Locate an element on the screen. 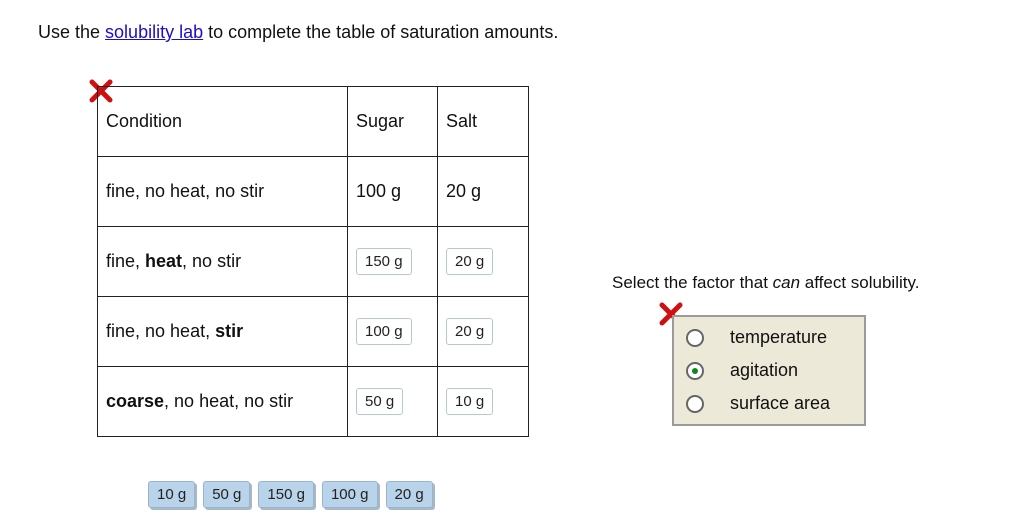 The height and width of the screenshot is (527, 1011). radio-dot is located at coordinates (695, 370).